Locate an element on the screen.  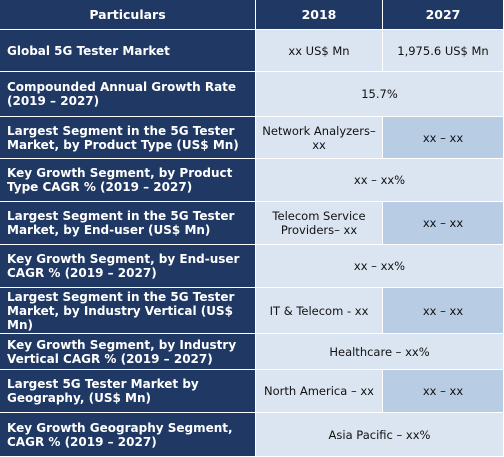
header-2027: 2027 is located at coordinates (443, 15).